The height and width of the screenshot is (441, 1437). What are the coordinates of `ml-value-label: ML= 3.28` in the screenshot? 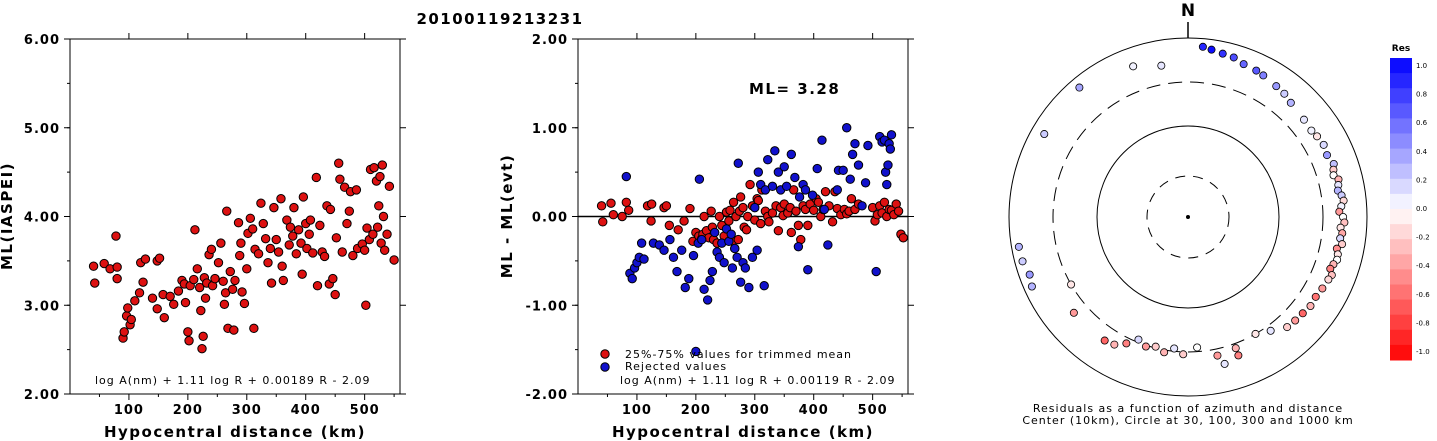 It's located at (794, 89).